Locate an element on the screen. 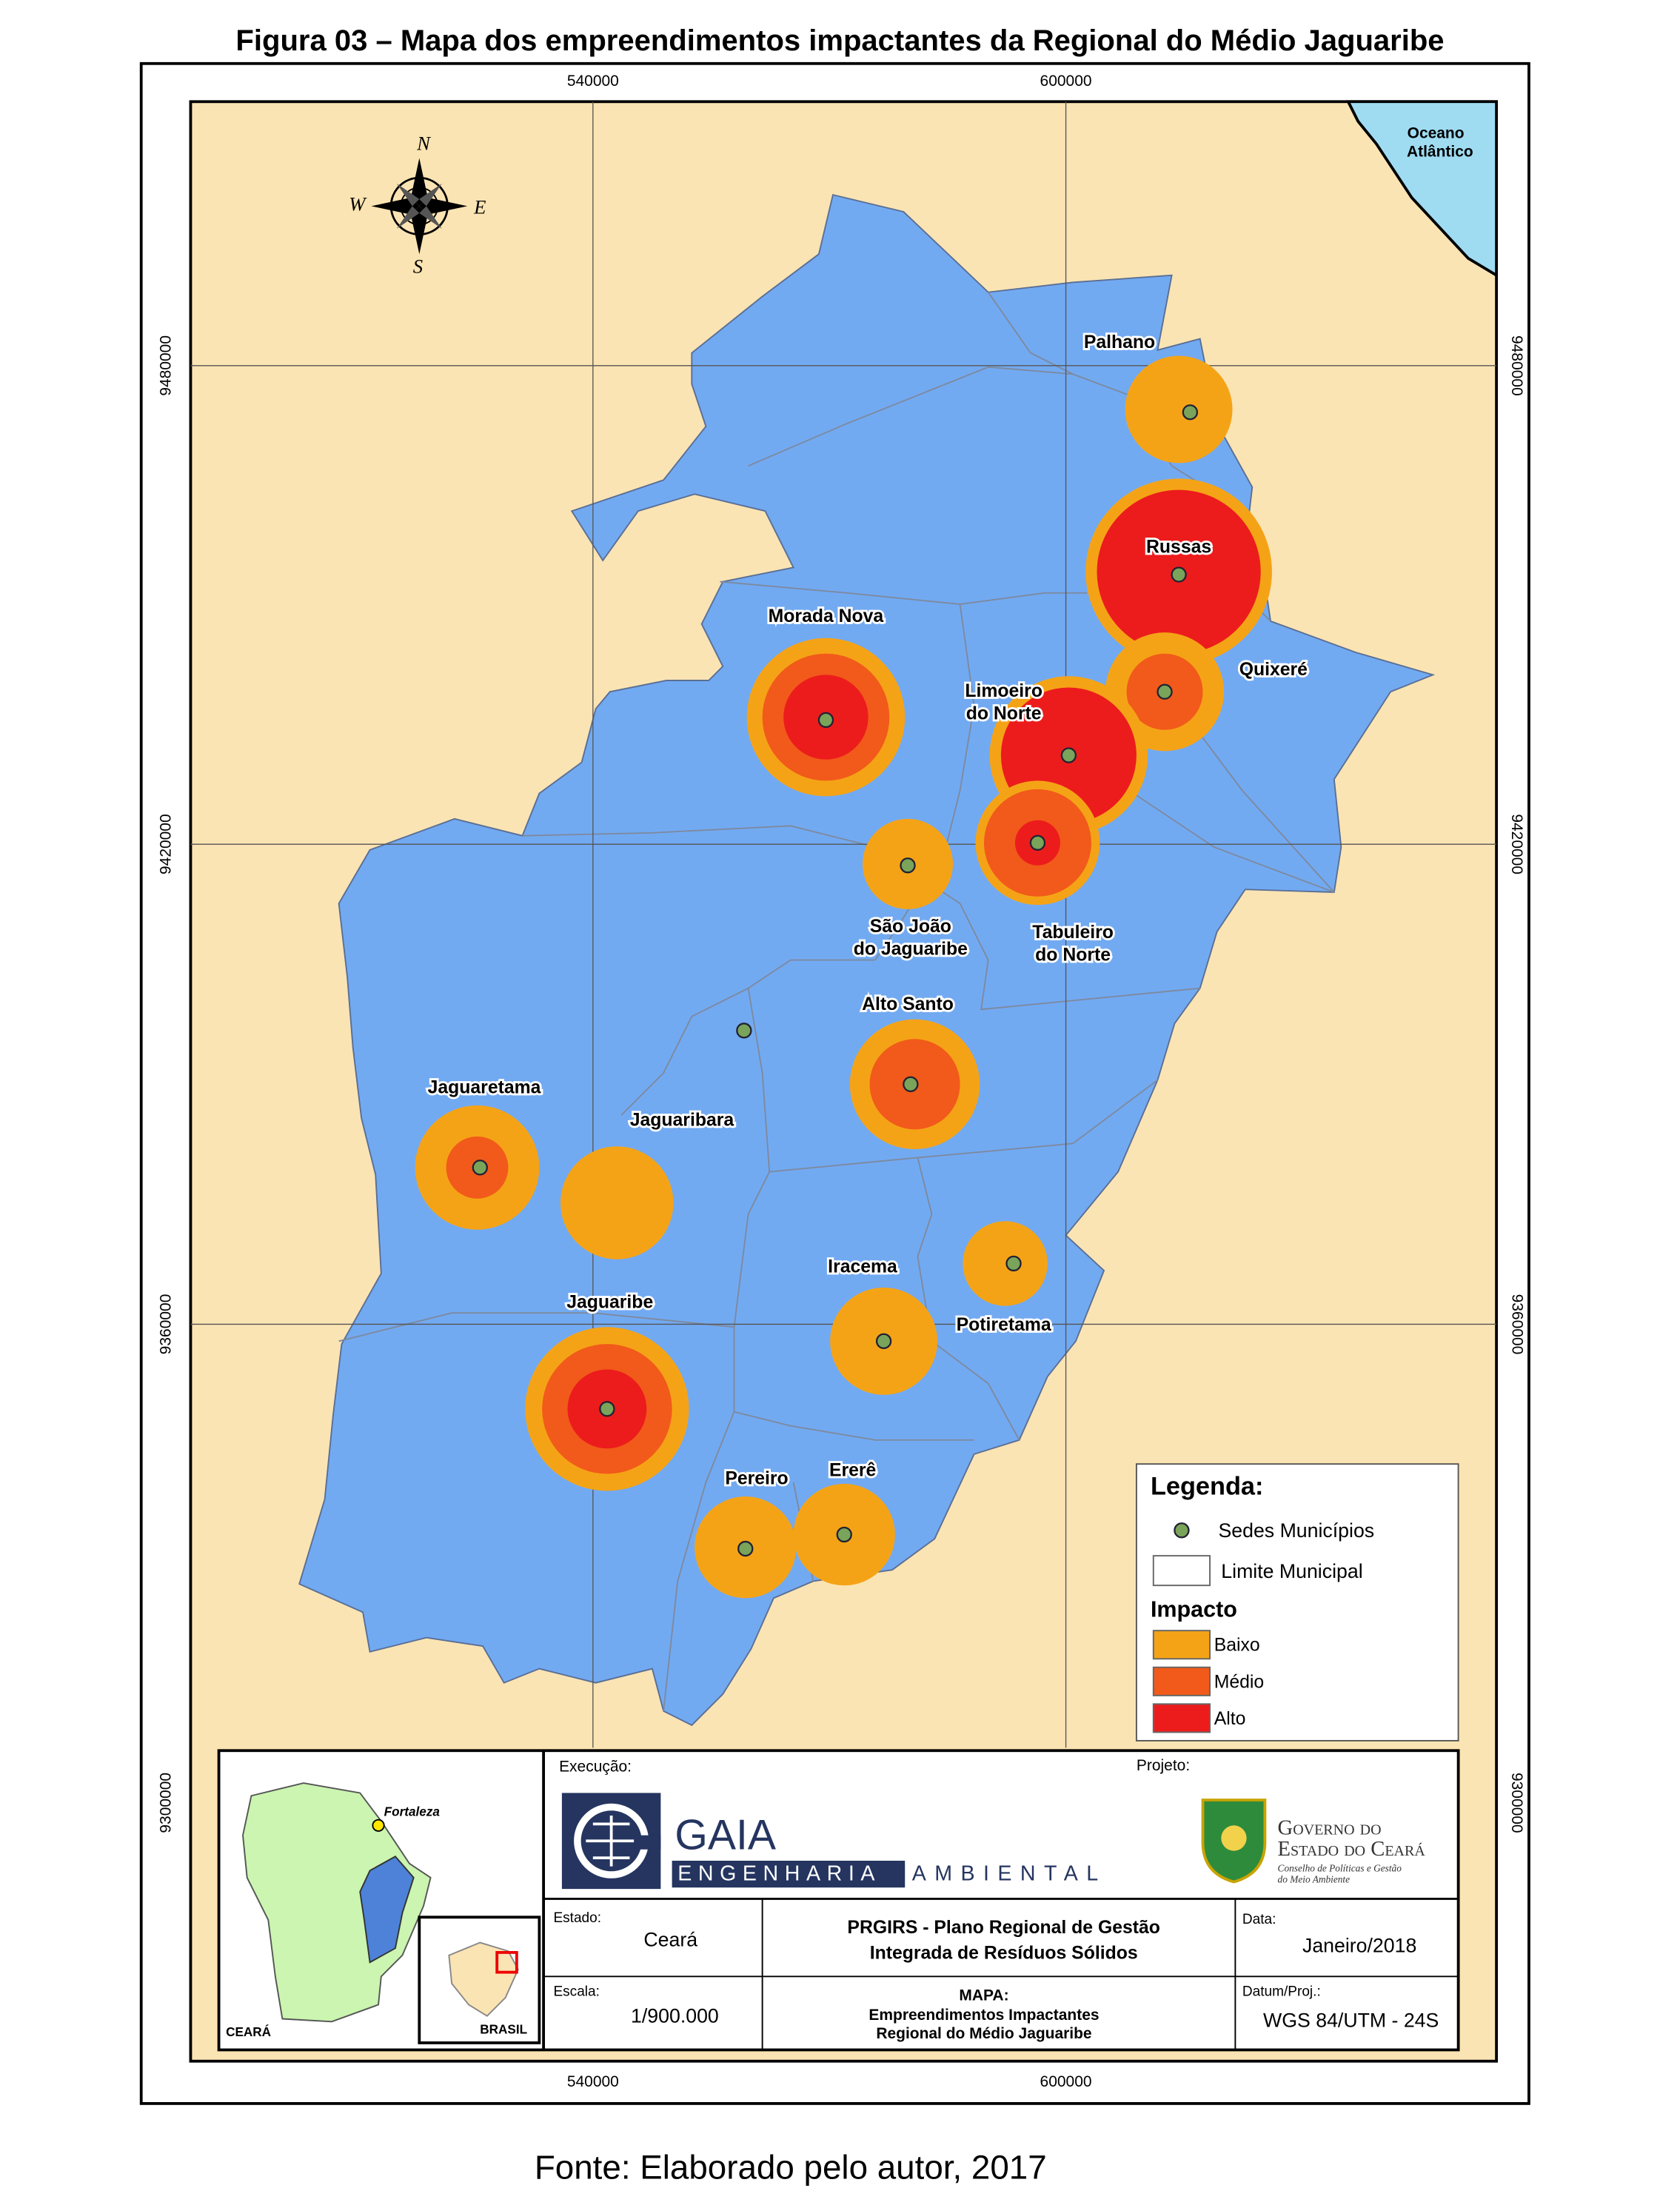 The width and height of the screenshot is (1680, 2208). gaia-name: GAIA is located at coordinates (726, 1835).